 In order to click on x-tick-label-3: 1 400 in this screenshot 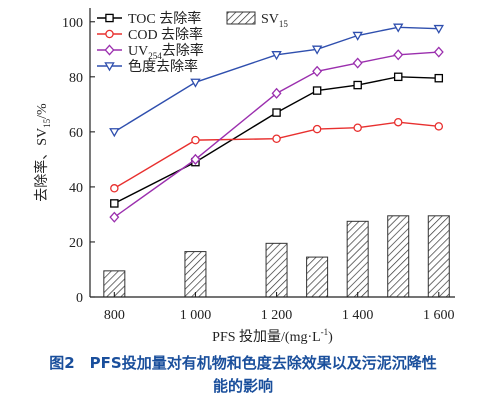, I will do `click(358, 315)`.